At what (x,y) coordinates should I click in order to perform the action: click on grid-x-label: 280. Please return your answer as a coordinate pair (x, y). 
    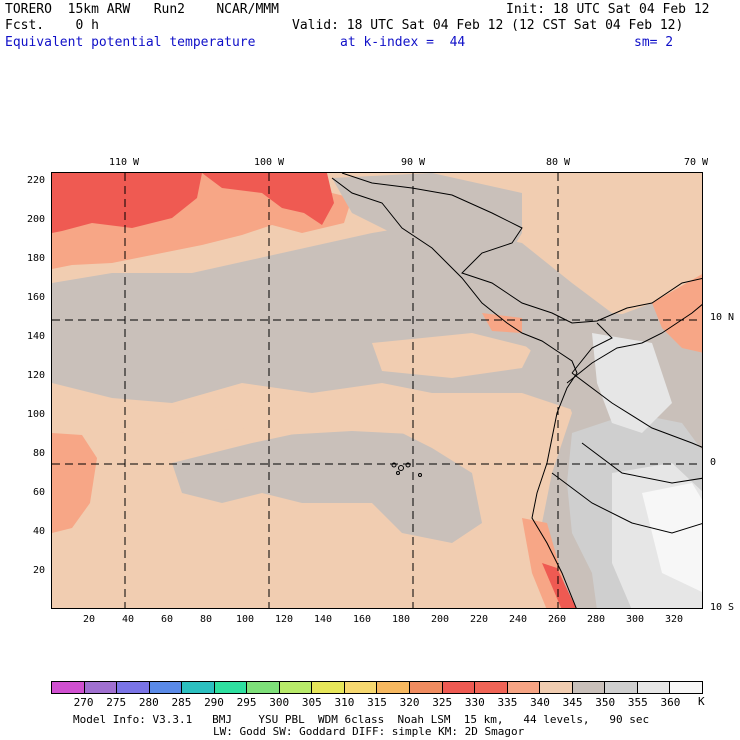
    Looking at the image, I should click on (596, 619).